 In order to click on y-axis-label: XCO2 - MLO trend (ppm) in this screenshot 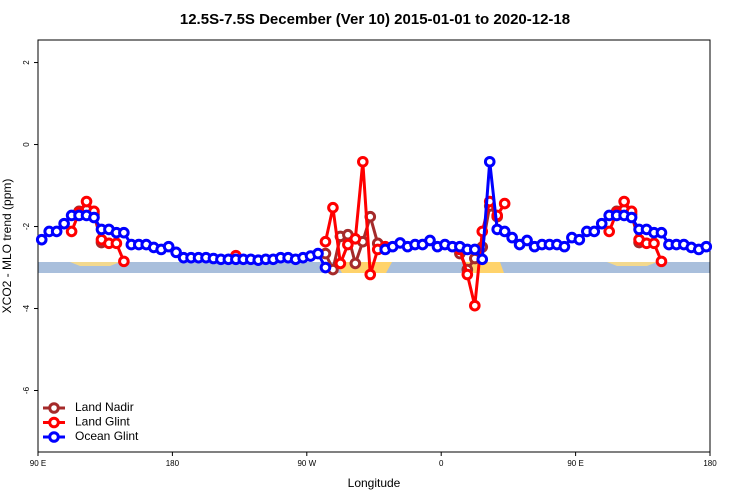, I will do `click(7, 246)`.